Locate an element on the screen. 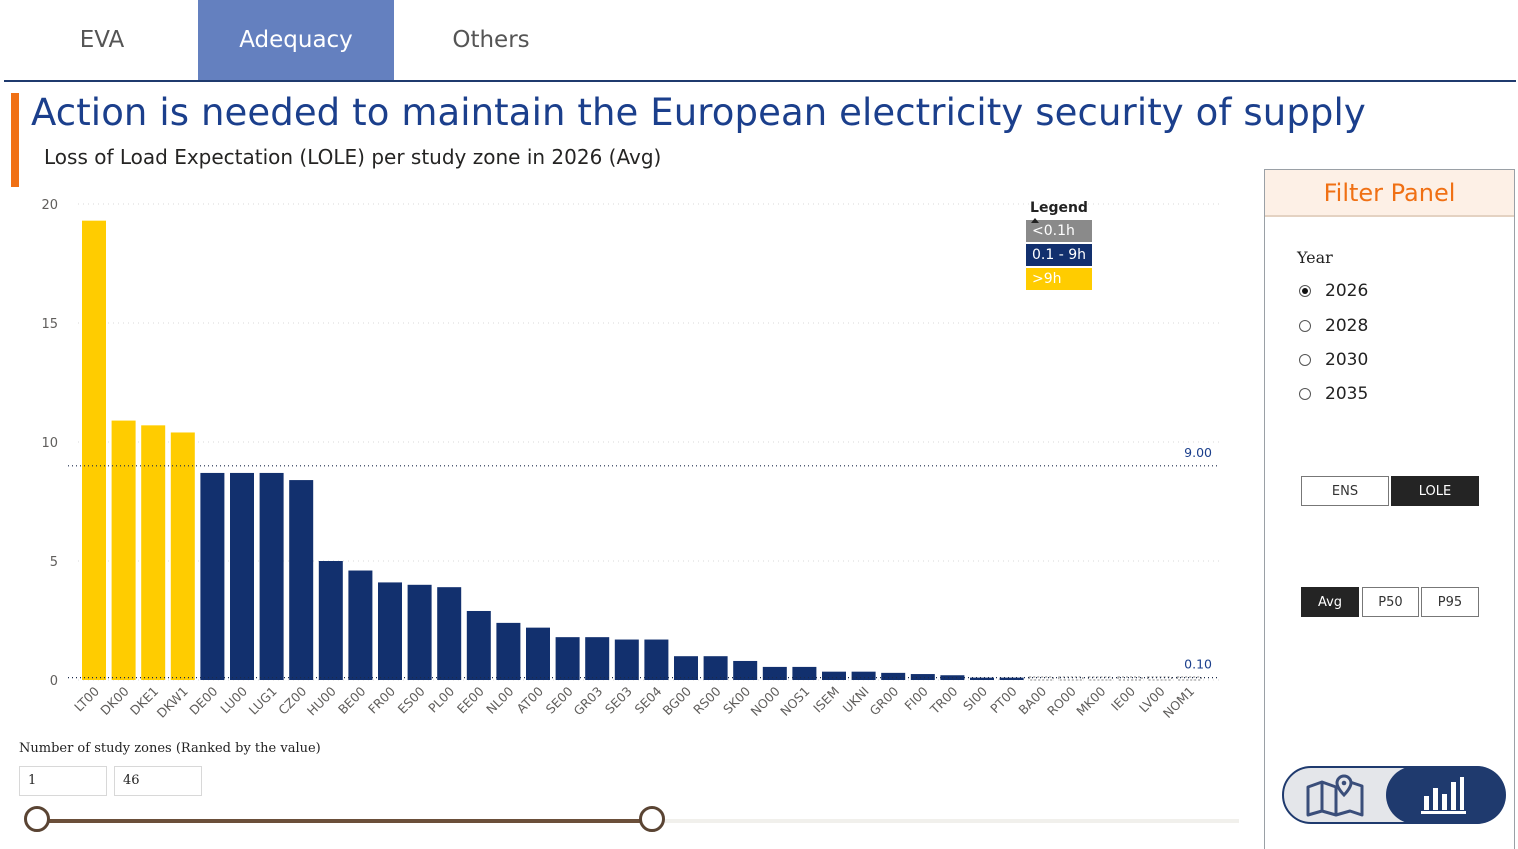 Image resolution: width=1518 pixels, height=849 pixels. range-min-input: 1 is located at coordinates (63, 781).